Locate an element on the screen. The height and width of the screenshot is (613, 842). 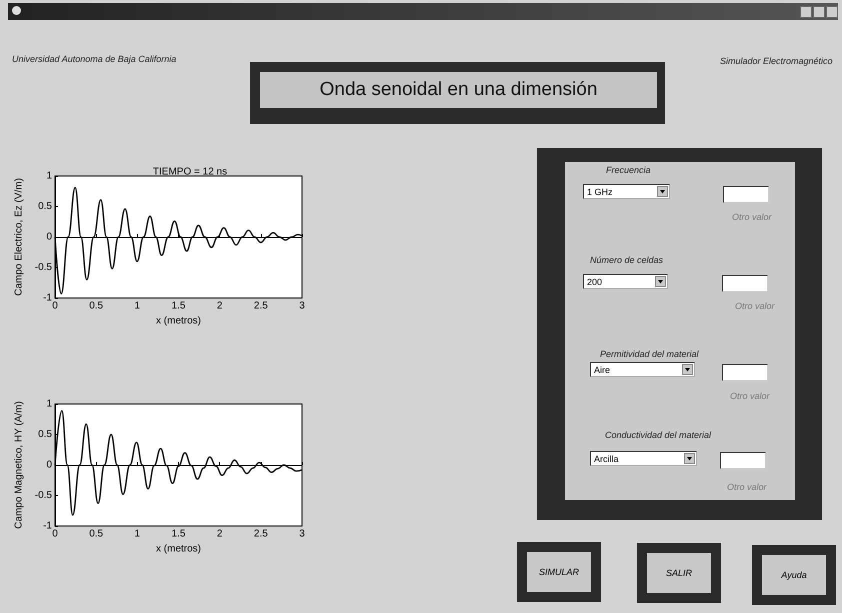
button: Ayuda is located at coordinates (794, 575).